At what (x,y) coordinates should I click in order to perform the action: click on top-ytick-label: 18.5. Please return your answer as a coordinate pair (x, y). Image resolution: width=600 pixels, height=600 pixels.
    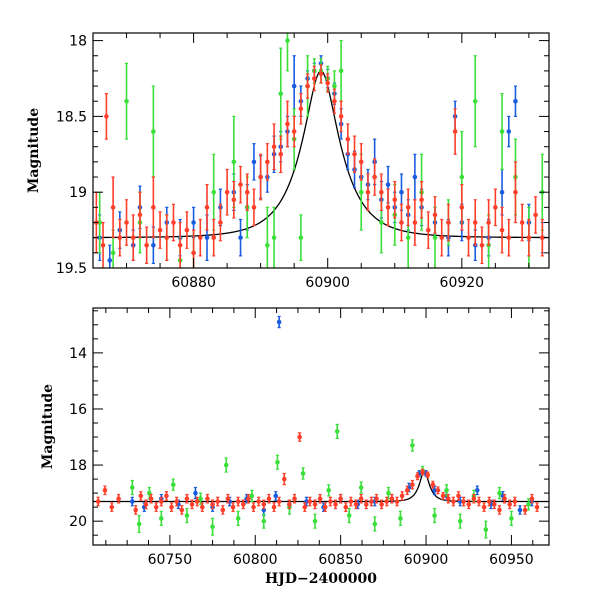
    Looking at the image, I should click on (71, 117).